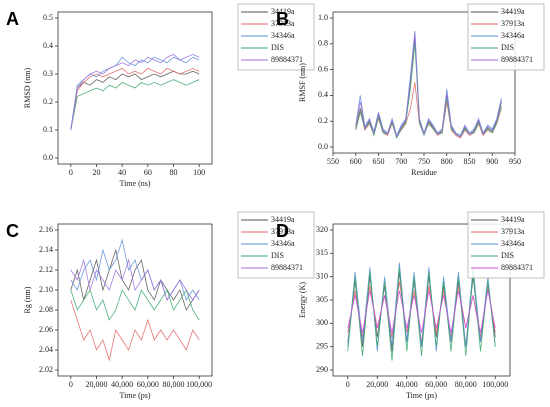  I want to click on y-tick-label: 300, so click(322, 322).